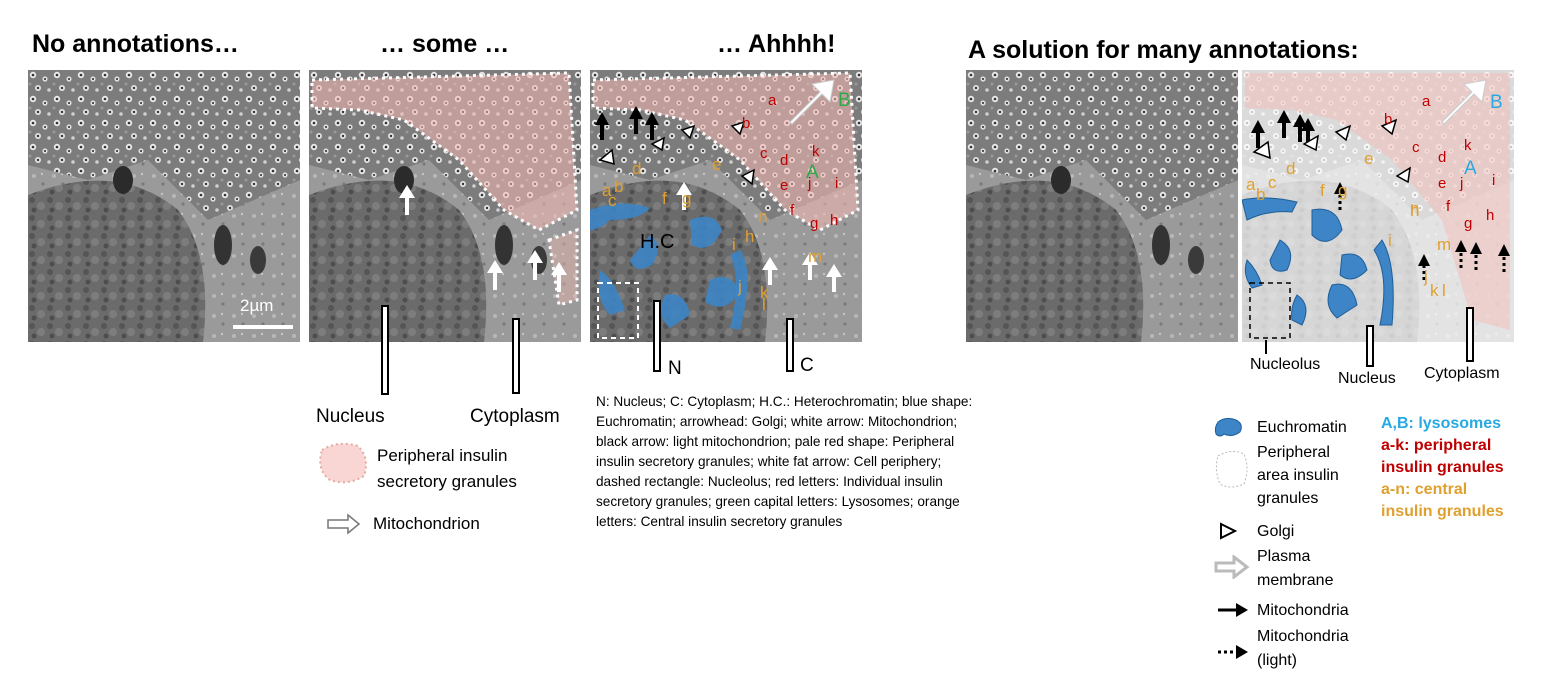 The image size is (1545, 698). Describe the element at coordinates (385, 350) in the screenshot. I see `nucleus-bar-panel2` at that location.